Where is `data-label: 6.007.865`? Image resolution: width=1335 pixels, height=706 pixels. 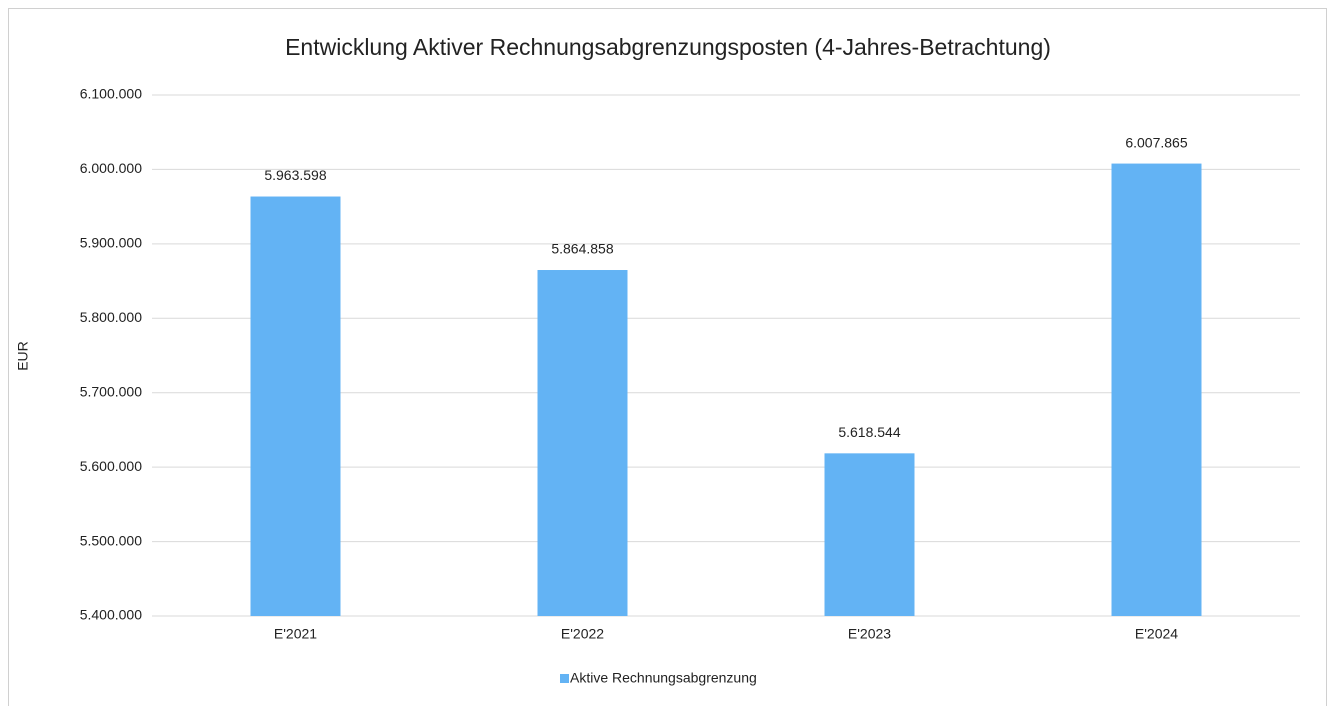
data-label: 6.007.865 is located at coordinates (1156, 142).